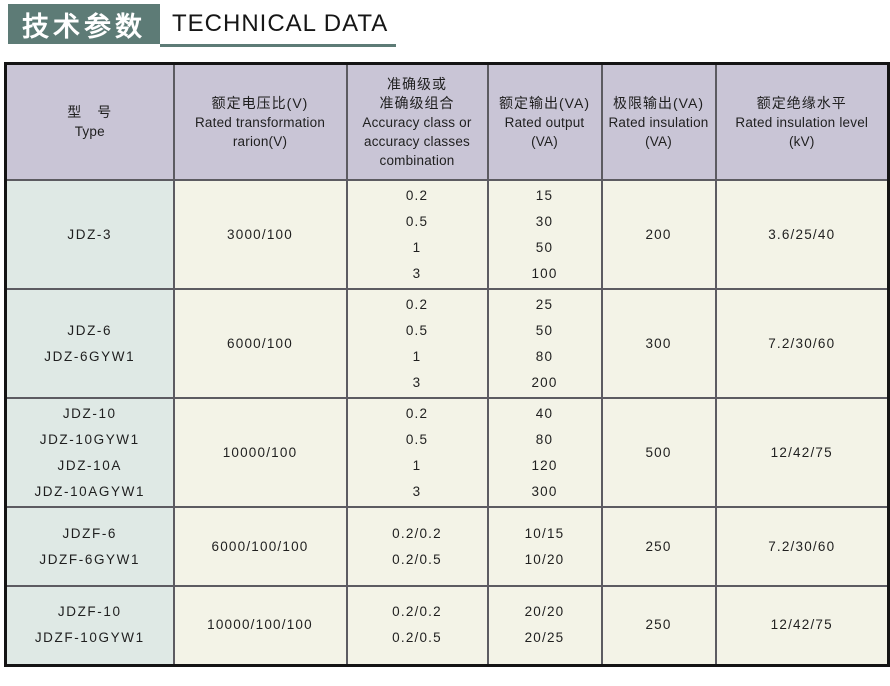  Describe the element at coordinates (89, 343) in the screenshot. I see `type-cell: JDZ-6 JDZ-6GYW1` at that location.